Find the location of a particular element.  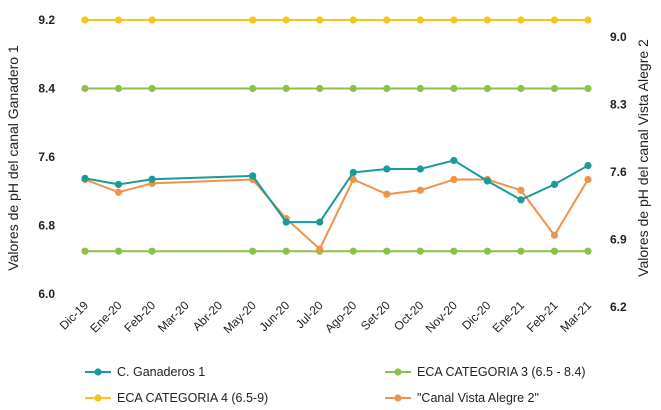

legend-item: ECA CATEGORIA 3 (6.5 - 8.4) is located at coordinates (485, 372).